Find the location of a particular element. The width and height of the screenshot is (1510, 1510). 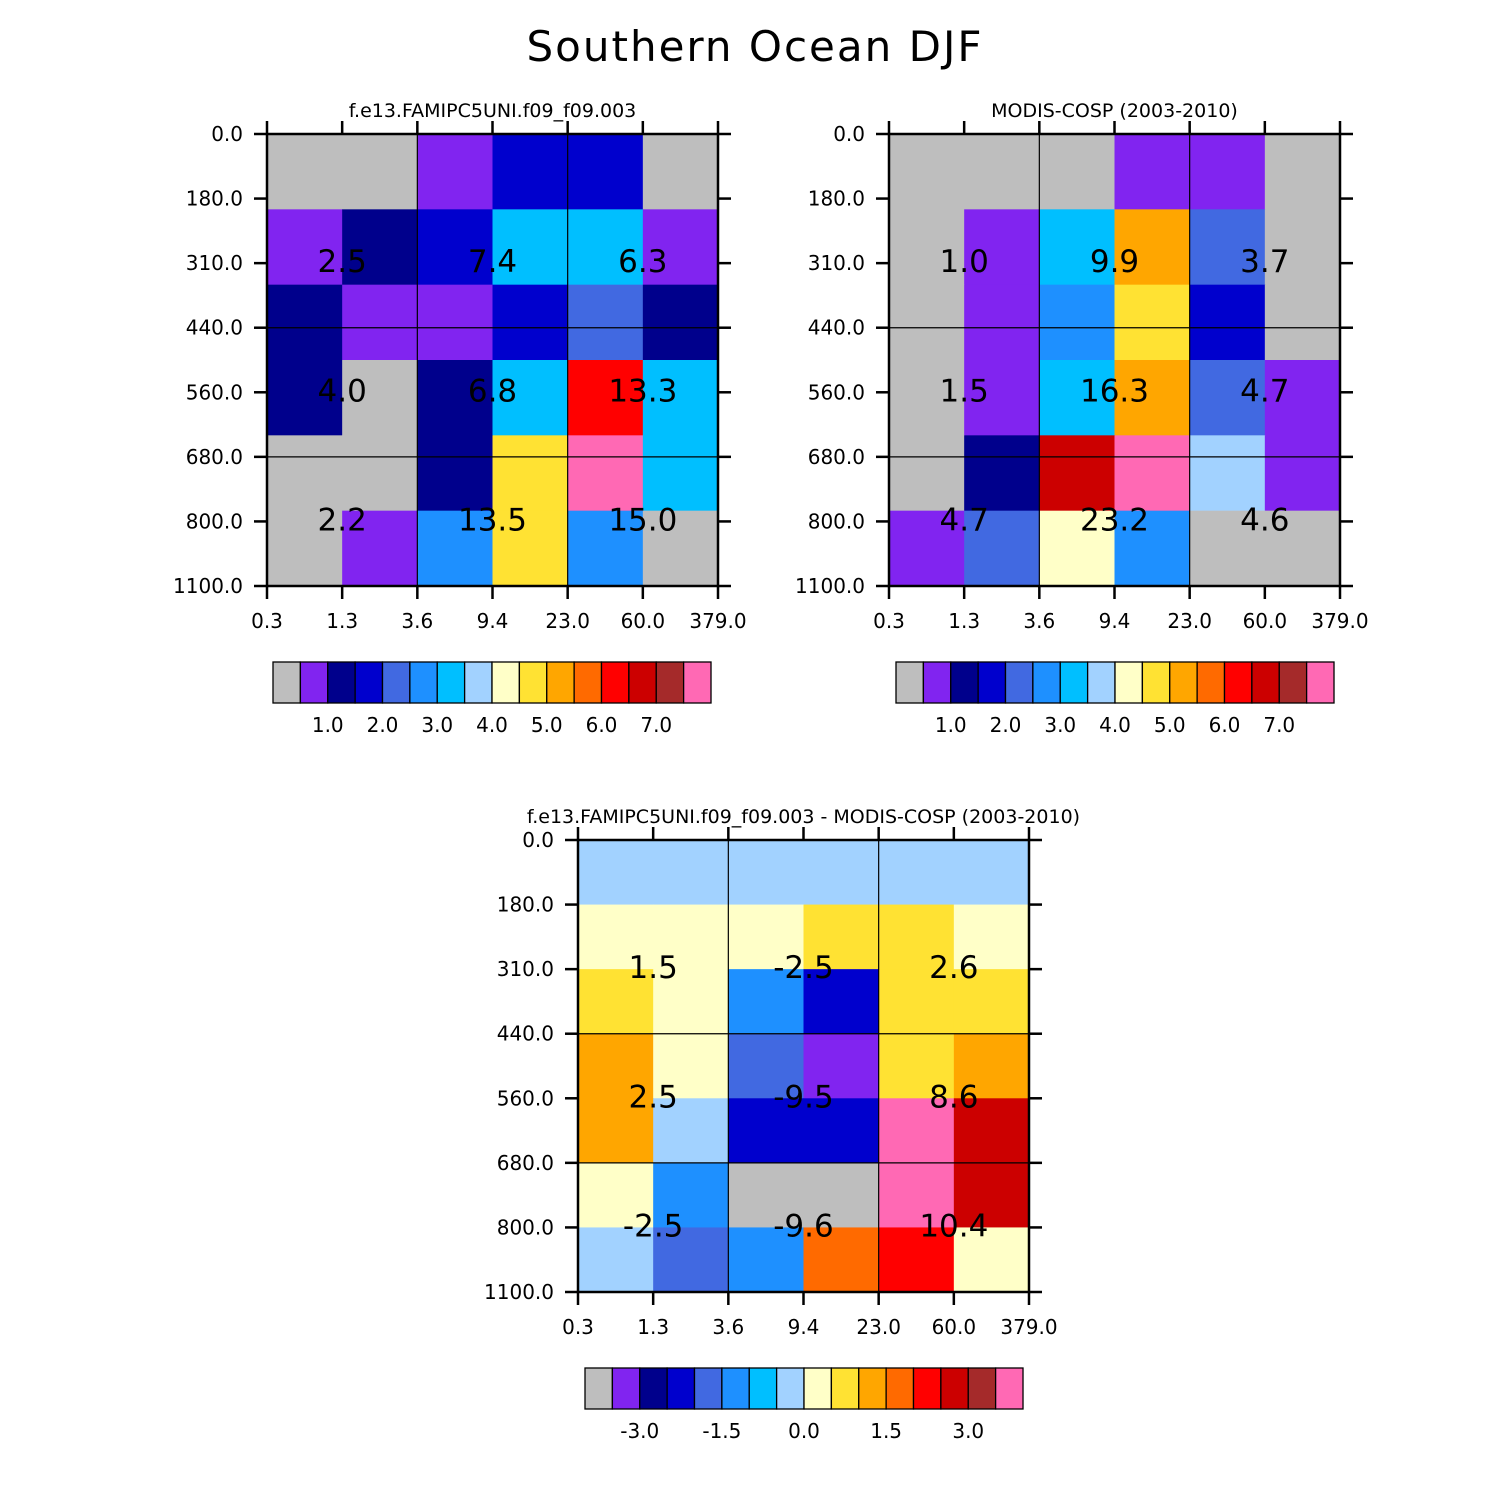

box-value-label: -9.6 is located at coordinates (803, 1226).